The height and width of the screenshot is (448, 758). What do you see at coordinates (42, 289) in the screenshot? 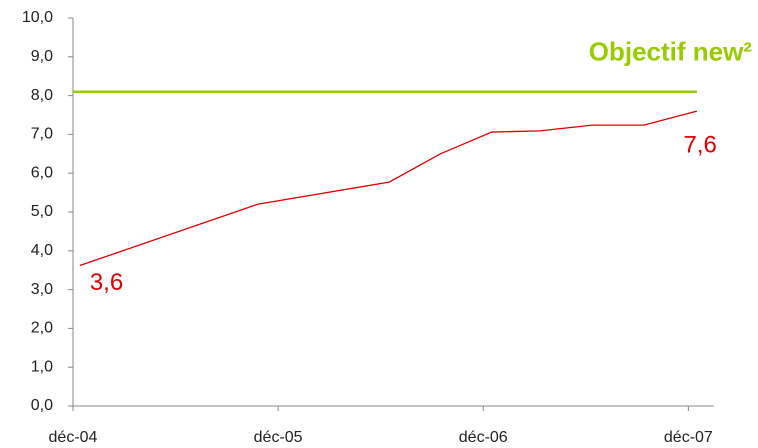
I see `y-tick-label: 3,0` at bounding box center [42, 289].